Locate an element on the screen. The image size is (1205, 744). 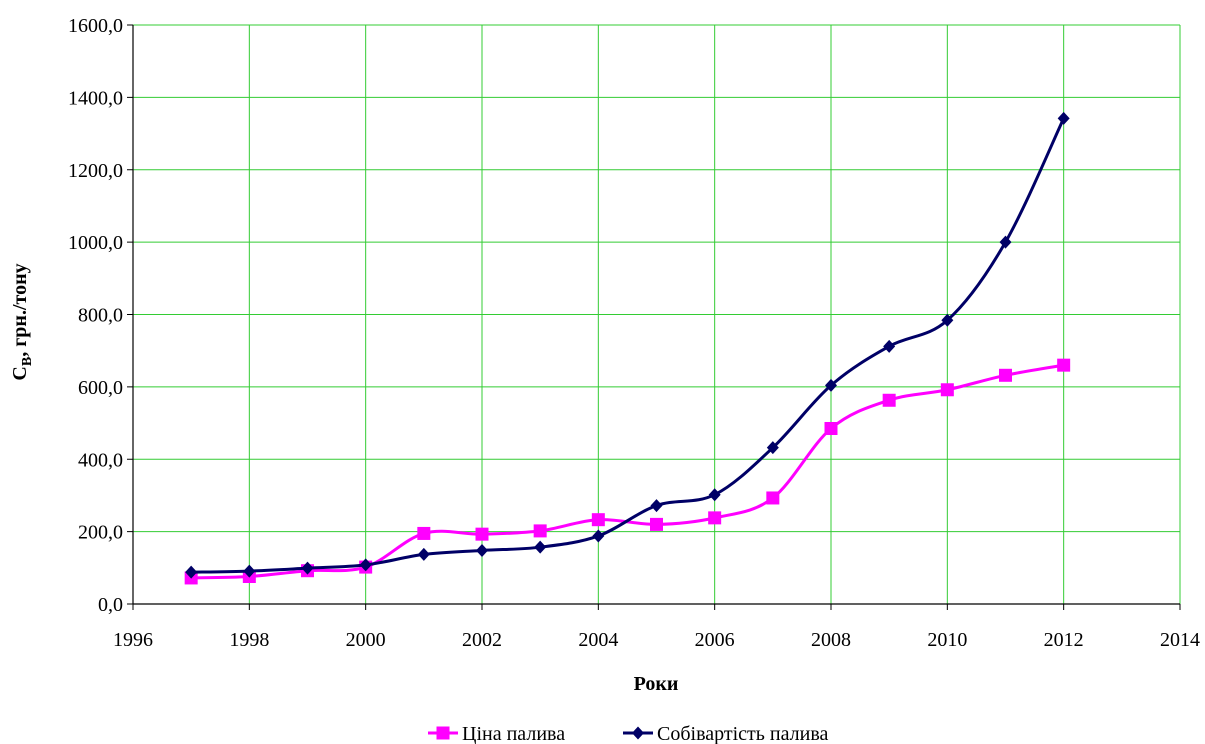
legend-item-2: Собівартість палива is located at coordinates (726, 733).